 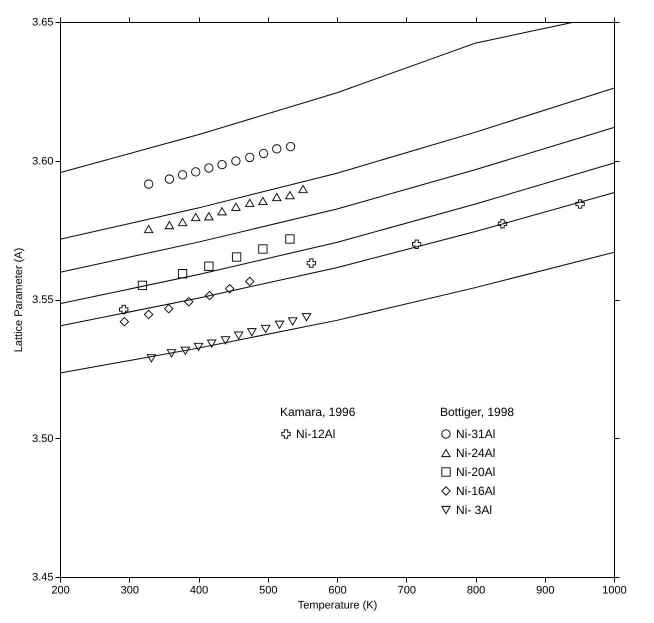 I want to click on x-tick-label: 600, so click(x=337, y=590).